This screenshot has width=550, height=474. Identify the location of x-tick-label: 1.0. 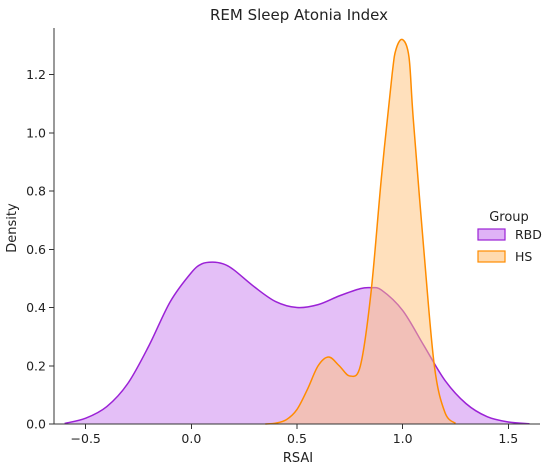
(403, 438).